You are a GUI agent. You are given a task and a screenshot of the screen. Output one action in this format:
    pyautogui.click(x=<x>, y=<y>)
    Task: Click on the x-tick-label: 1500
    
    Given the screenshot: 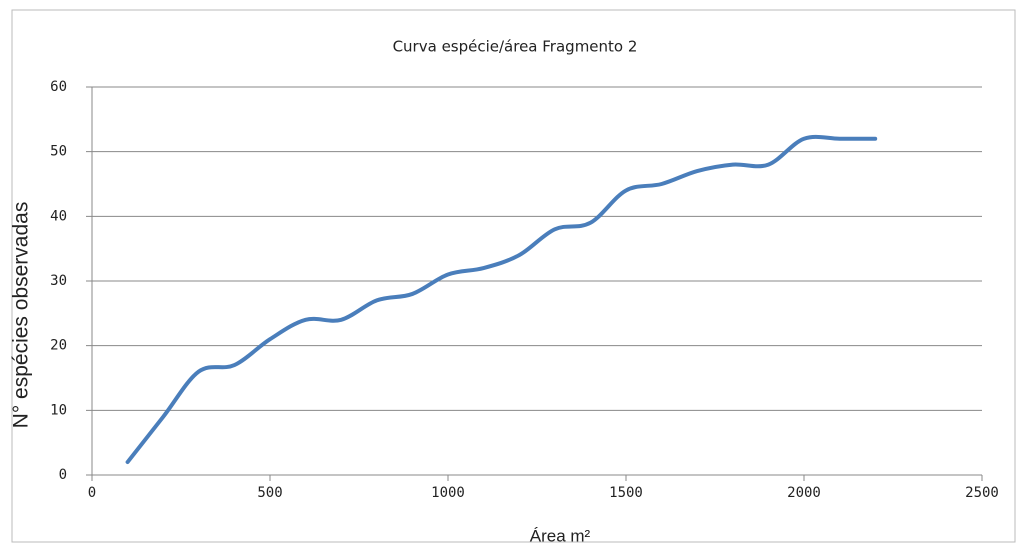 What is the action you would take?
    pyautogui.click(x=626, y=493)
    